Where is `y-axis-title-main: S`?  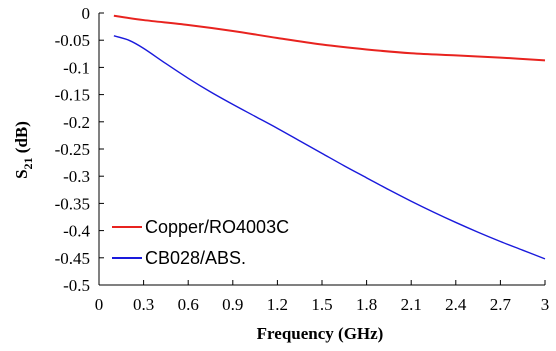 y-axis-title-main: S is located at coordinates (21, 173).